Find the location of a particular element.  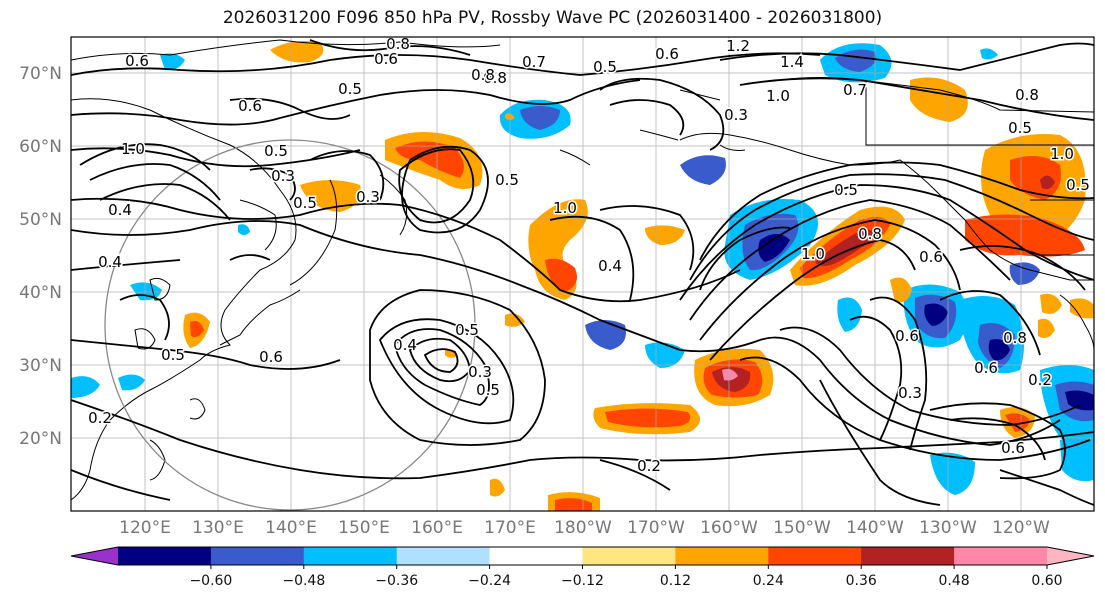

colorbar-tick-label: −0.12 is located at coordinates (582, 581).